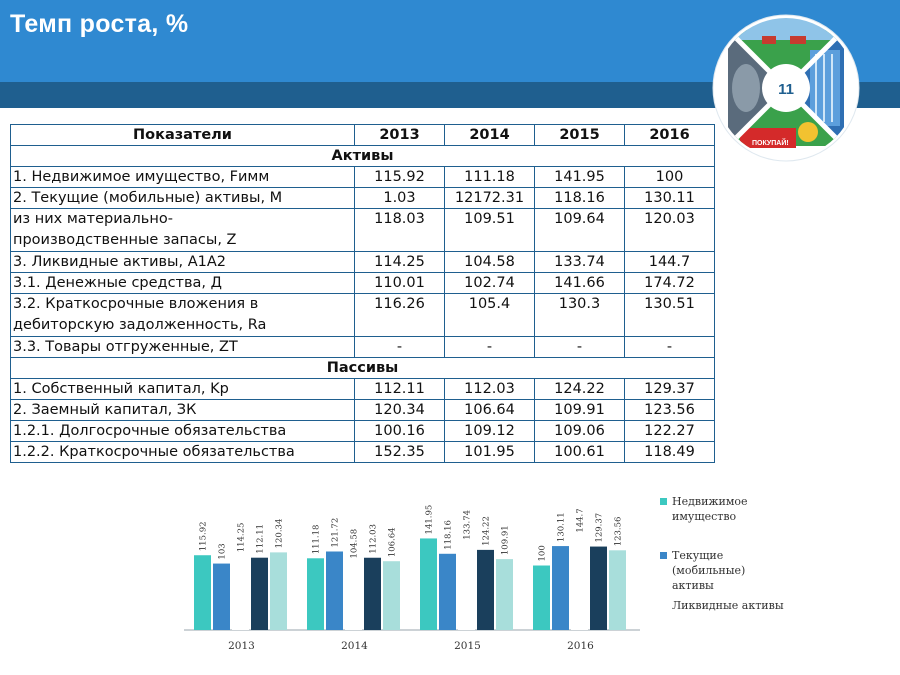  I want to click on data-label: 103, so click(223, 551).